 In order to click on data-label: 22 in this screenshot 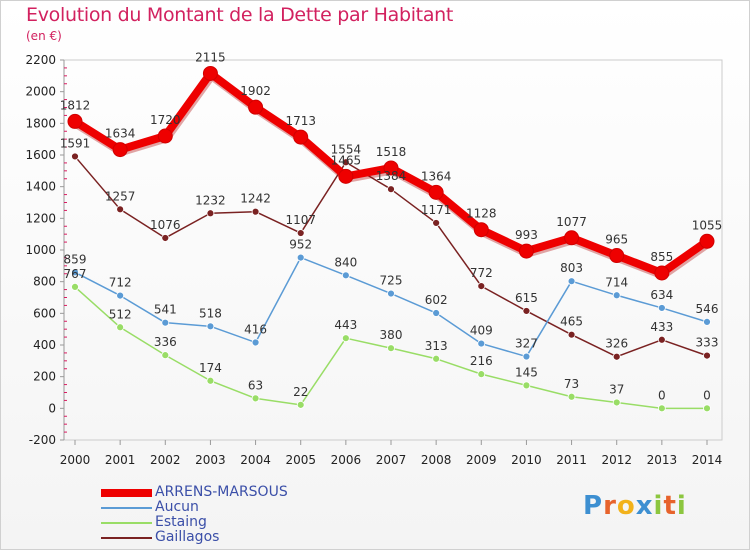, I will do `click(300, 392)`.